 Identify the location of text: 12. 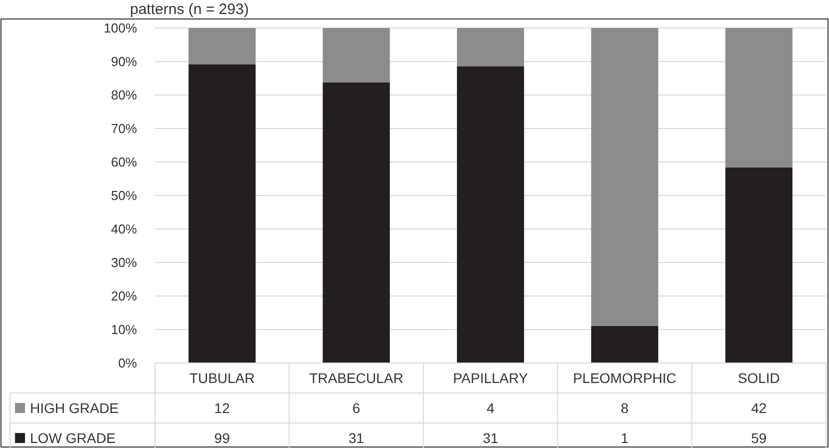
(222, 408).